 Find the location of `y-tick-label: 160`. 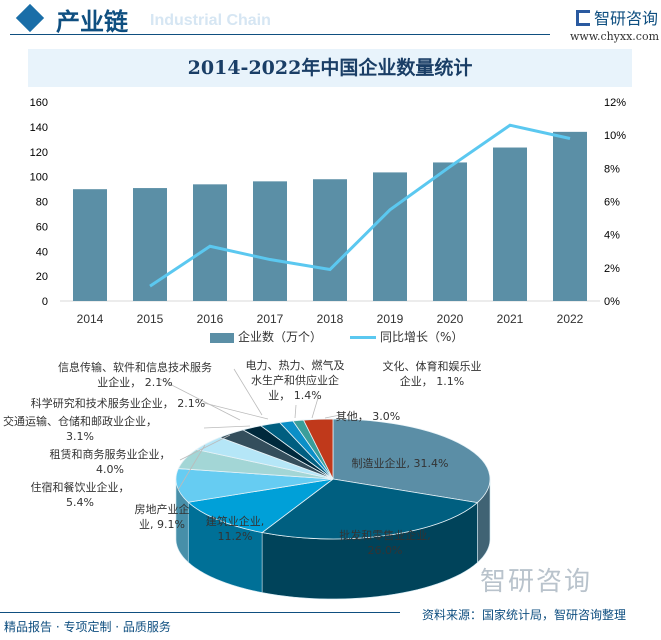

y-tick-label: 160 is located at coordinates (39, 103).